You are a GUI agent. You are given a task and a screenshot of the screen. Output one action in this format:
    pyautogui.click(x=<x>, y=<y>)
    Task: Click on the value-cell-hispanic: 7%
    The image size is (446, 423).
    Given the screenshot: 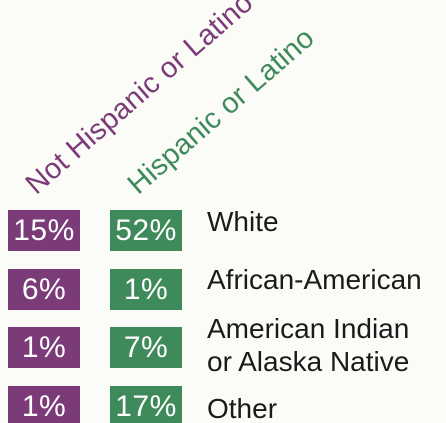 What is the action you would take?
    pyautogui.click(x=146, y=347)
    